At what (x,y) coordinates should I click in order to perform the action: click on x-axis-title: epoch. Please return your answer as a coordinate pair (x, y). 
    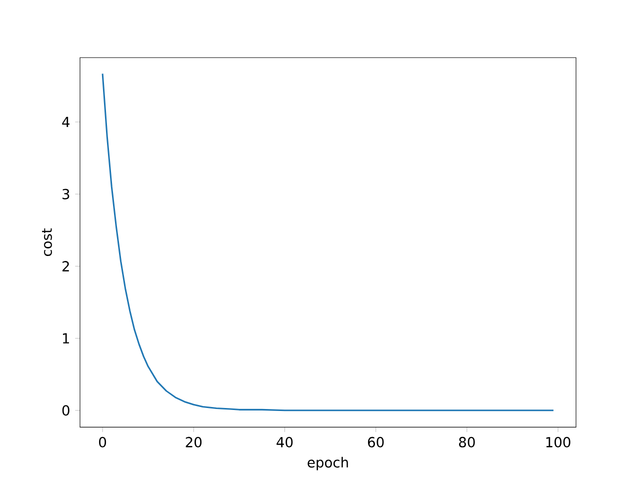
    Looking at the image, I should click on (328, 463).